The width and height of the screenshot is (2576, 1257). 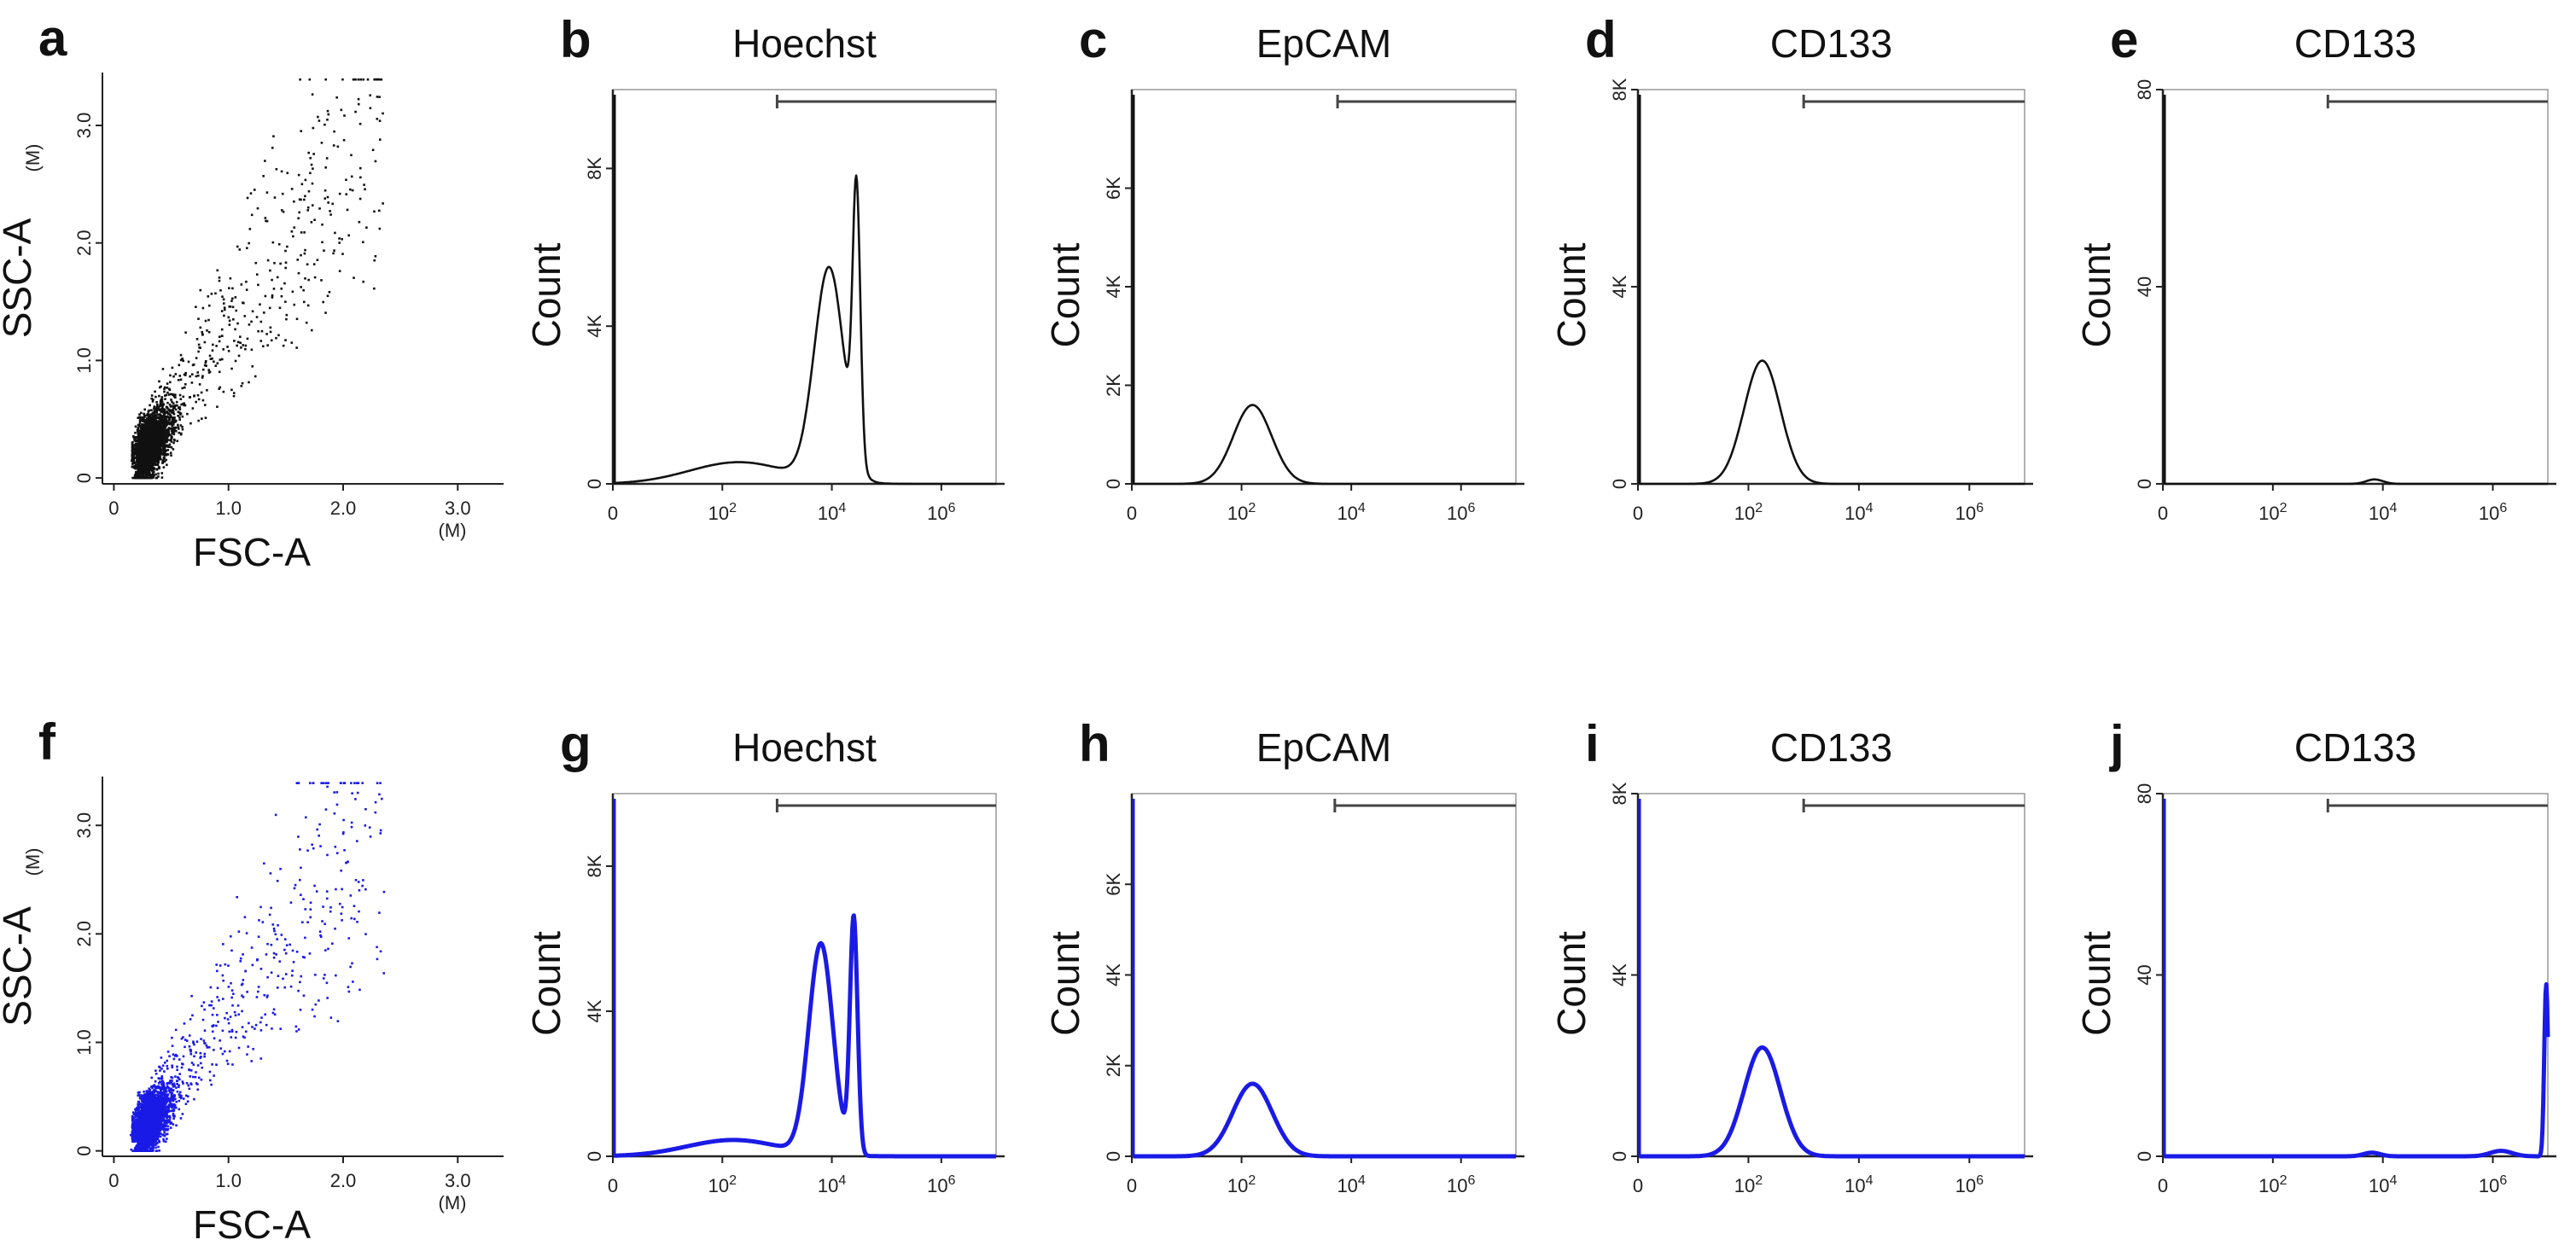 I want to click on y-unit-label: (M), so click(x=33, y=862).